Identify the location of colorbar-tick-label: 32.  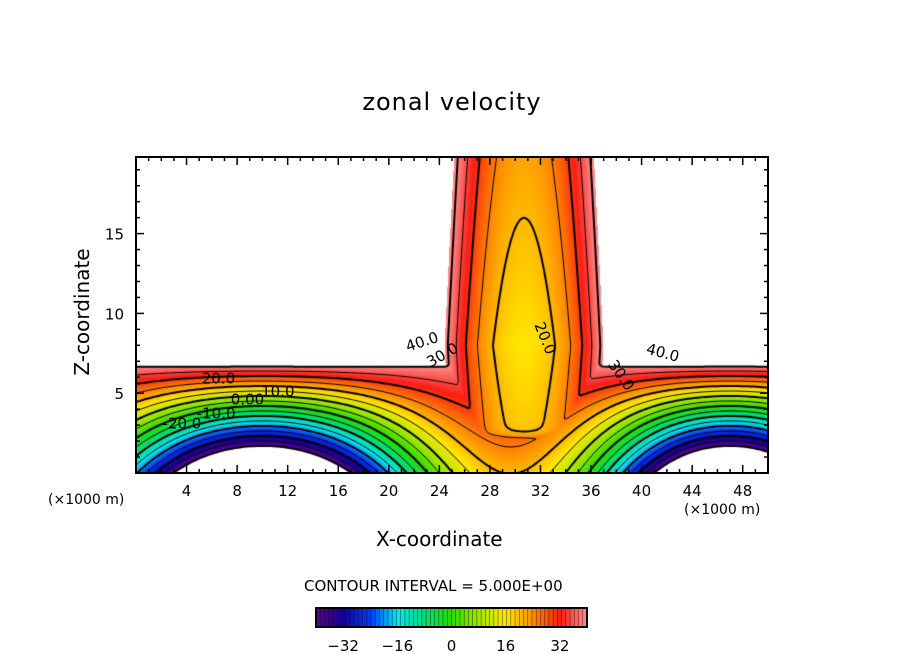
(559, 645).